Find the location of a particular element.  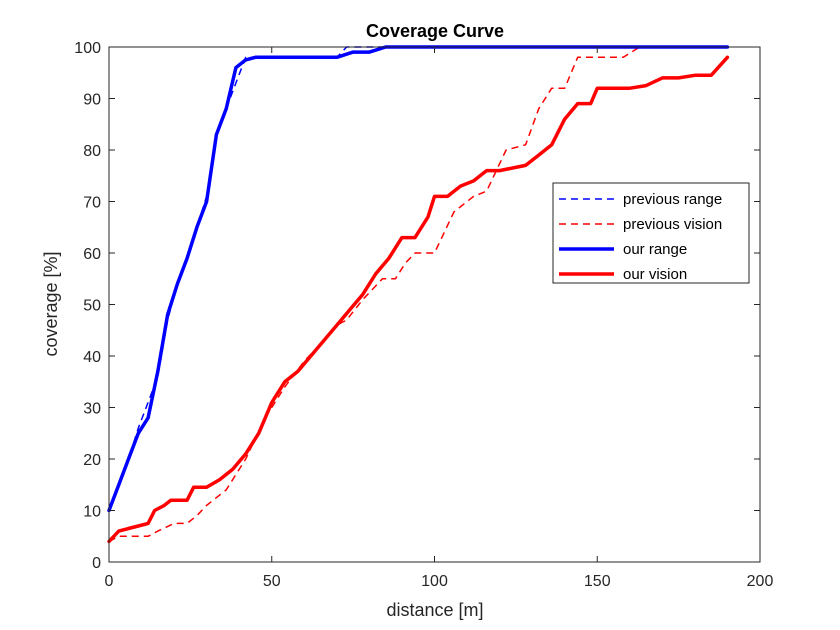

y-tick-label: 60 is located at coordinates (92, 254).